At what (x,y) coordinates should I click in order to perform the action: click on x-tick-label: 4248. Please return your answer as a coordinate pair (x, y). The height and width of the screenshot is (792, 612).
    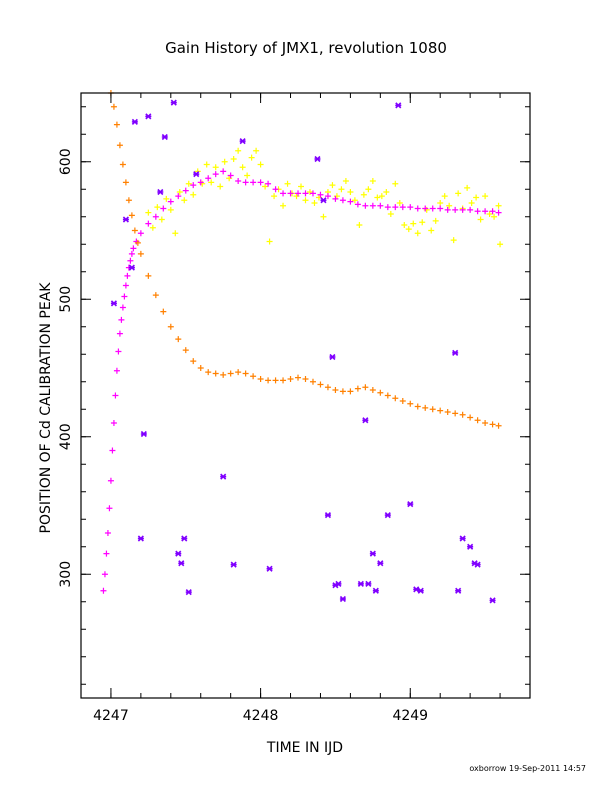
    Looking at the image, I should click on (261, 716).